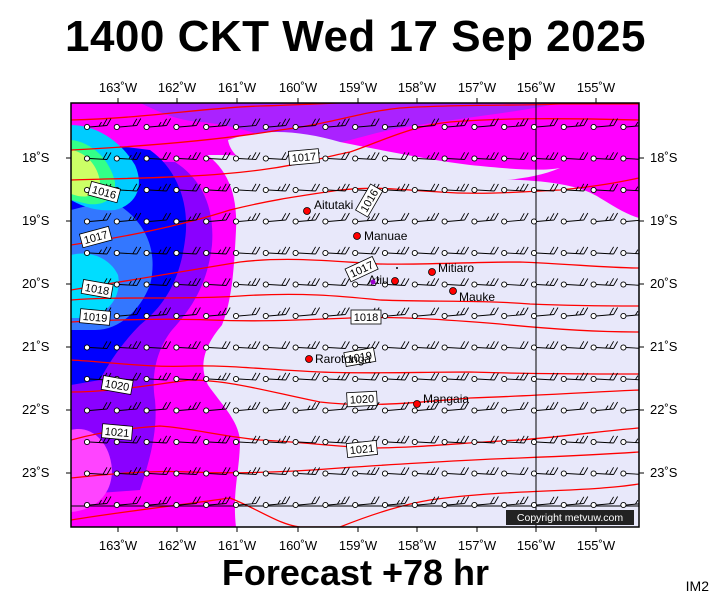 This screenshot has height=600, width=711. What do you see at coordinates (395, 281) in the screenshot?
I see `island-marker` at bounding box center [395, 281].